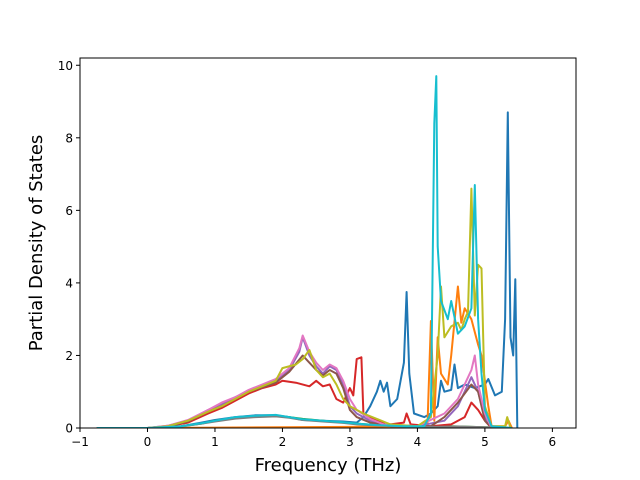 The image size is (640, 480). I want to click on x-tick-label: 5, so click(485, 442).